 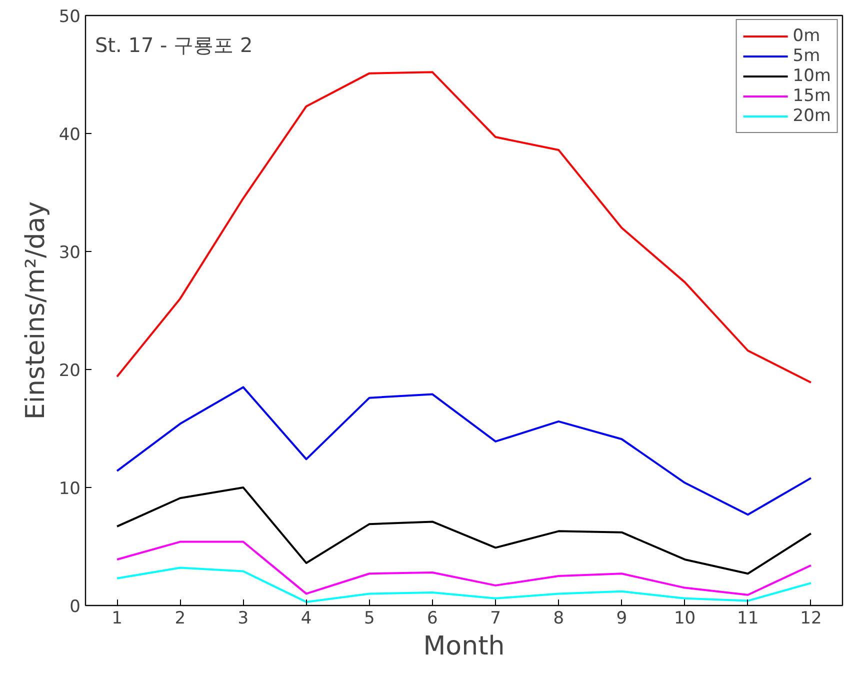 What do you see at coordinates (173, 44) in the screenshot?
I see `text: St. 17 - 구룡포 2` at bounding box center [173, 44].